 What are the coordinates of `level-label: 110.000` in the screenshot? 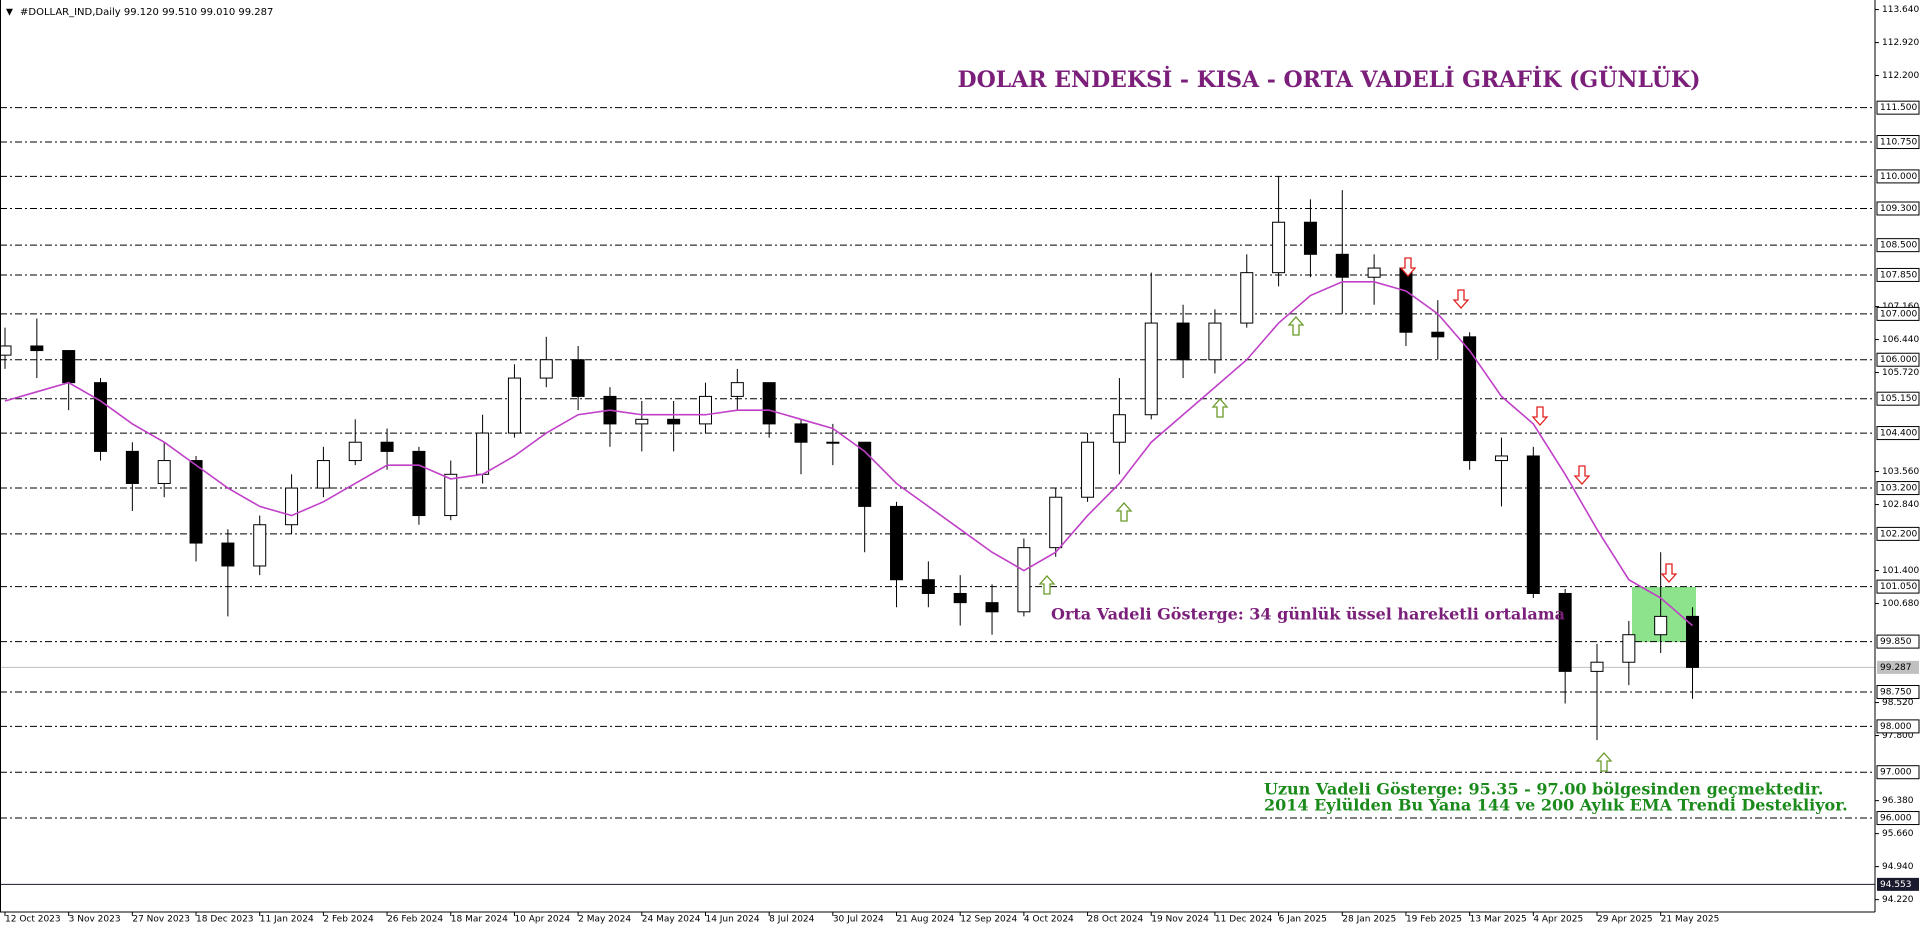 It's located at (1898, 177).